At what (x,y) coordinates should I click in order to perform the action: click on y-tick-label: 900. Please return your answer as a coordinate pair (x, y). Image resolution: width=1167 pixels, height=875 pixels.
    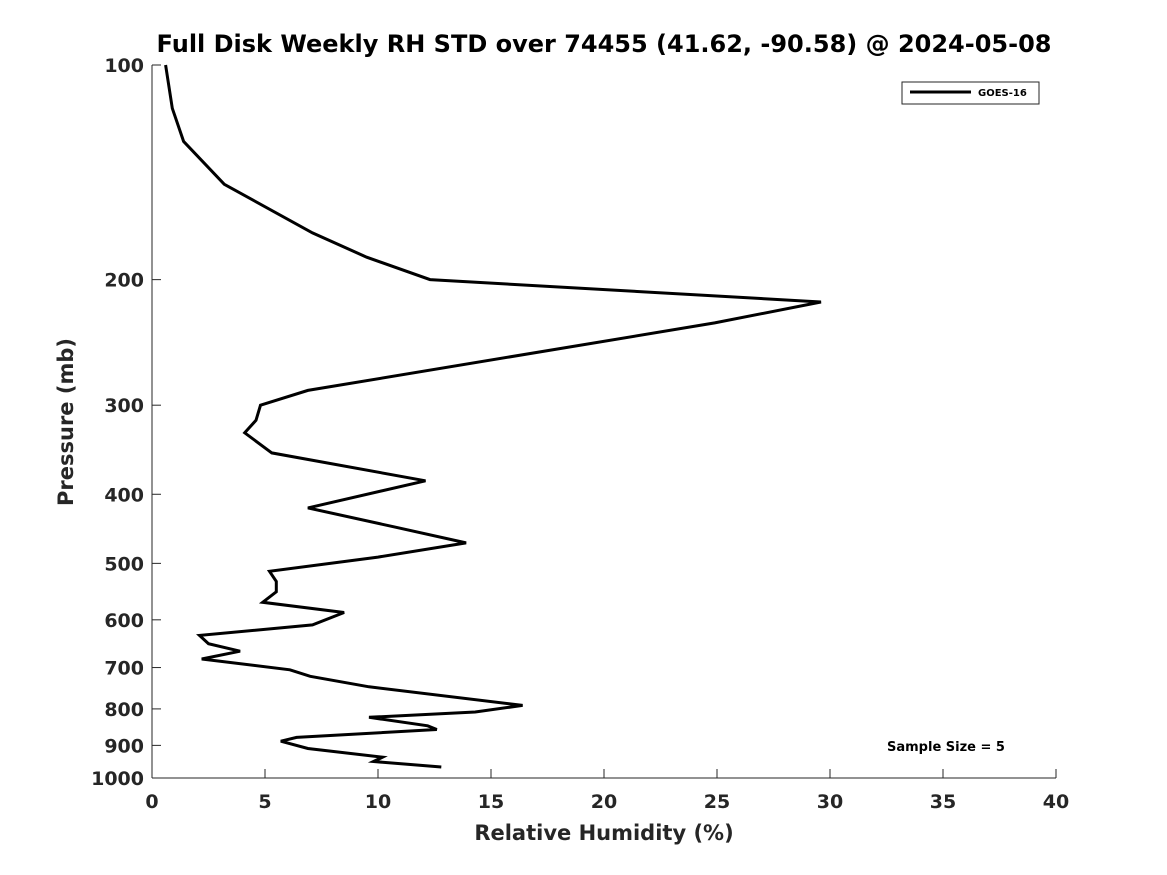
    Looking at the image, I should click on (124, 746).